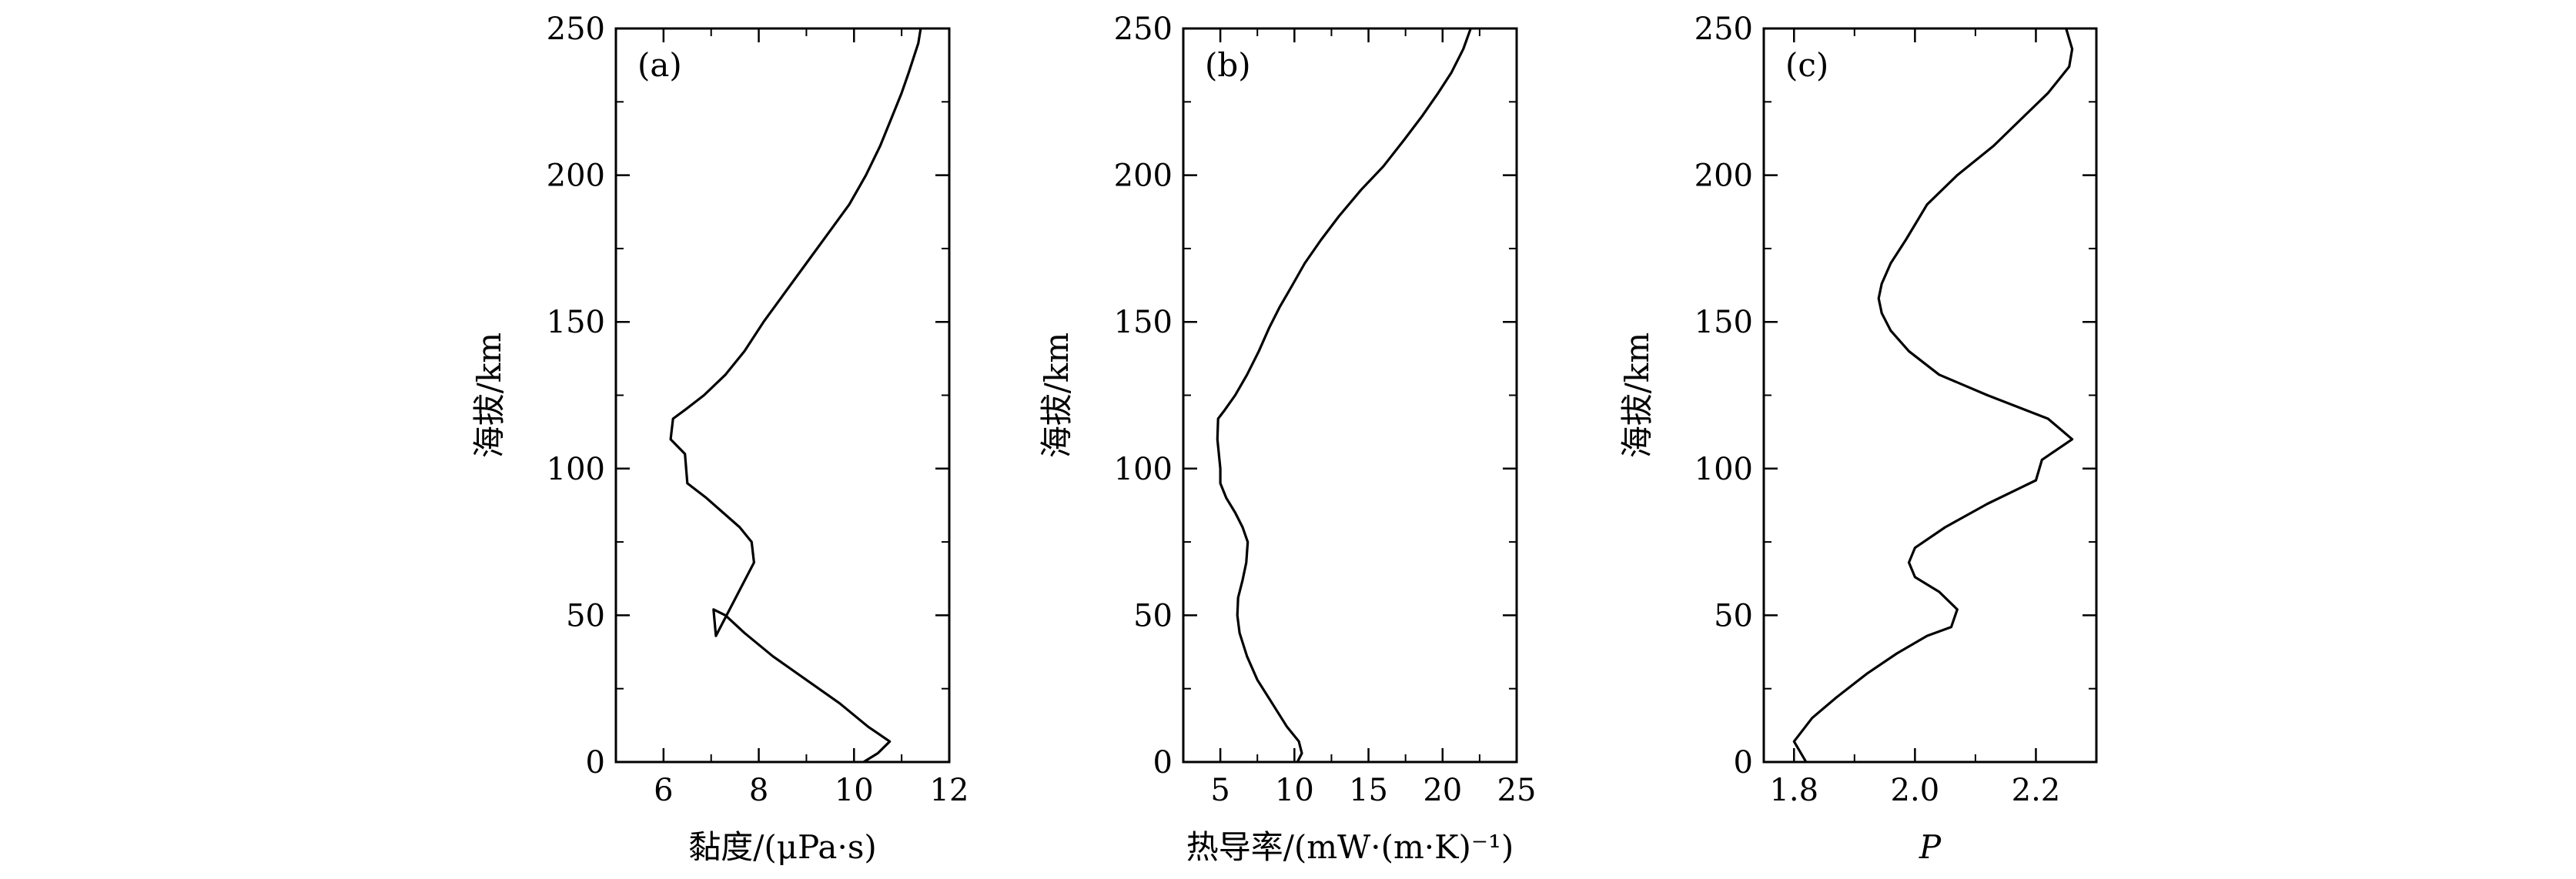  I want to click on y-axis-label-a: 海拔/km, so click(489, 396).